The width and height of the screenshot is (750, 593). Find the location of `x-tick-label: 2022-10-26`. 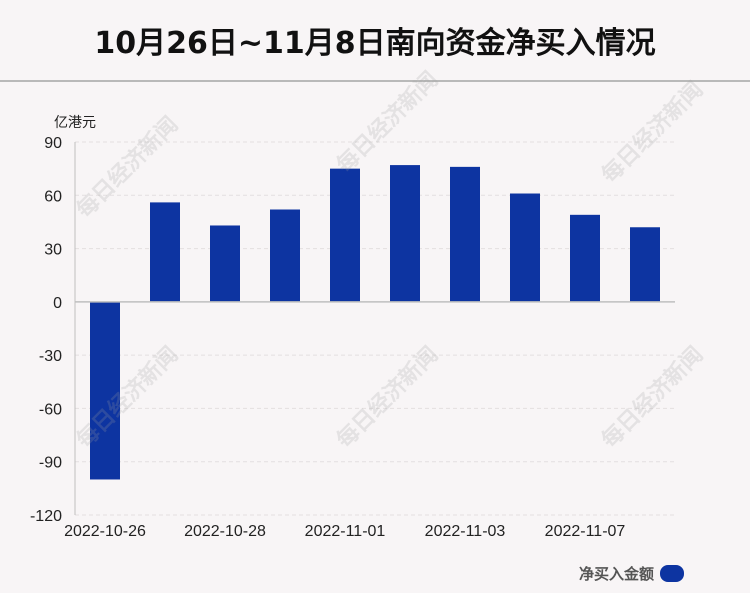

x-tick-label: 2022-10-26 is located at coordinates (105, 531).